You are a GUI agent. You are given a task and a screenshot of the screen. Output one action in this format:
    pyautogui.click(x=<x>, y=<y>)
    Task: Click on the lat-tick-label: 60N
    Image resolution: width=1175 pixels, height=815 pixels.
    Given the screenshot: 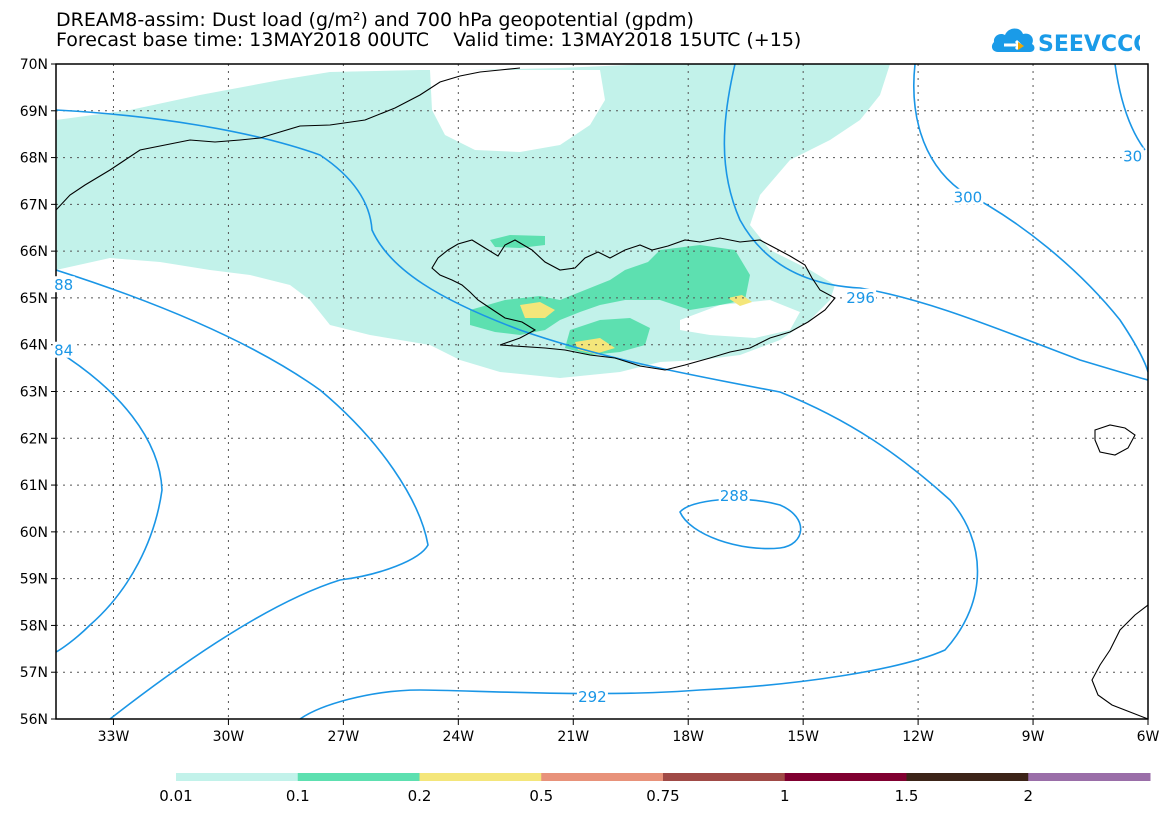 What is the action you would take?
    pyautogui.click(x=34, y=533)
    